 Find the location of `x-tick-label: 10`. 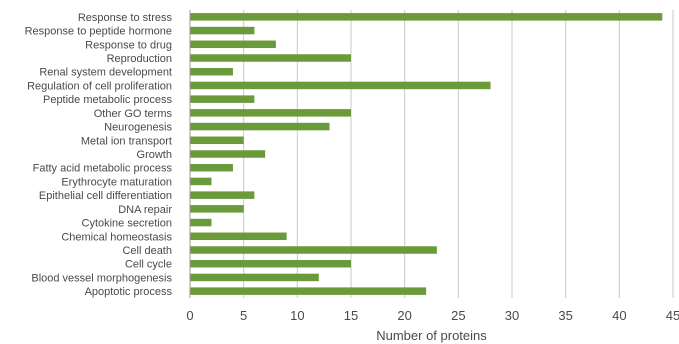

x-tick-label: 10 is located at coordinates (297, 315).